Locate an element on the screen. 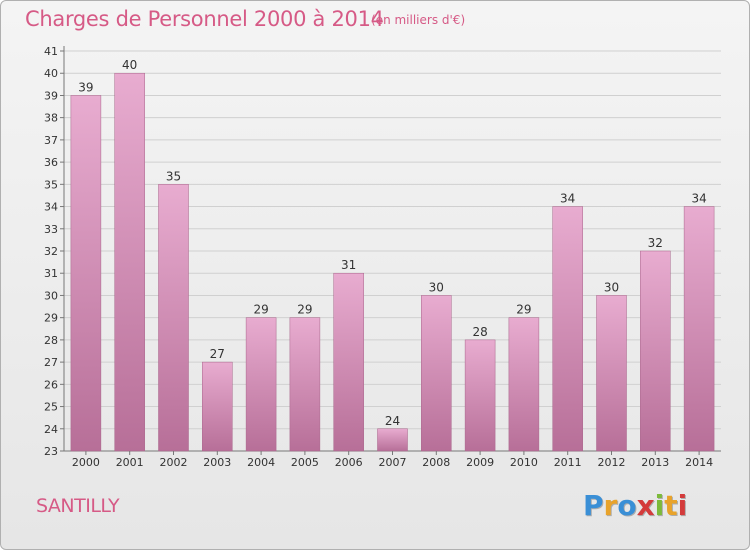  logo-letter: t is located at coordinates (671, 505).